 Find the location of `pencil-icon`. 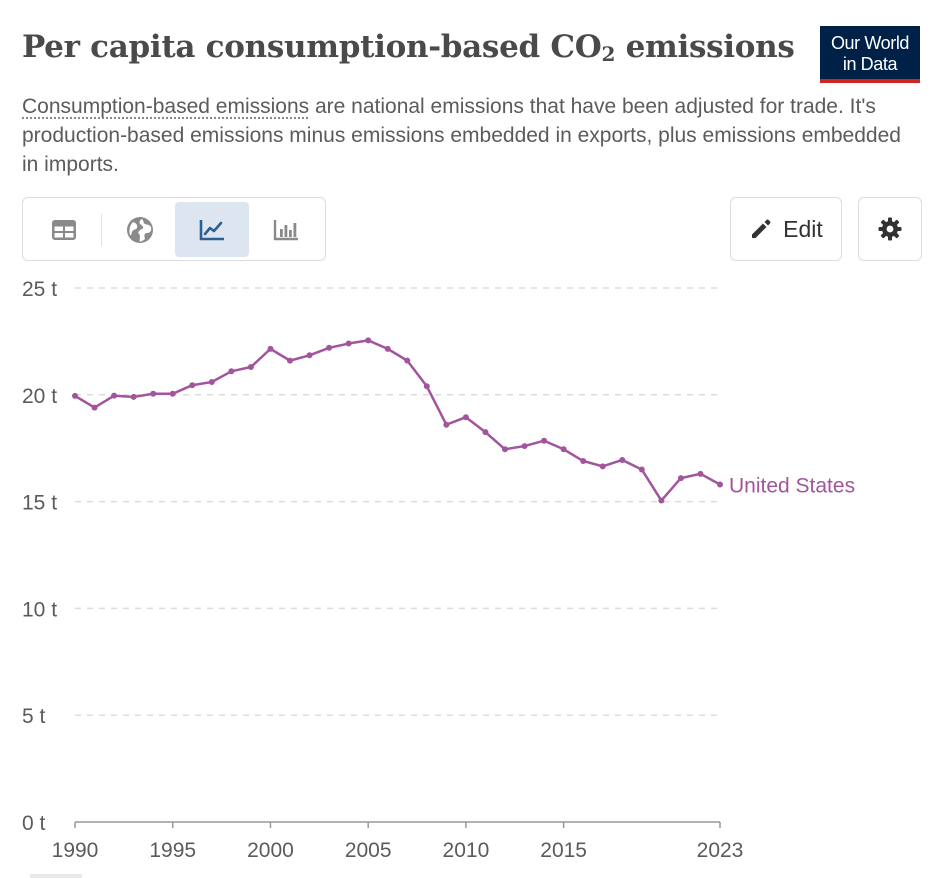

pencil-icon is located at coordinates (761, 228).